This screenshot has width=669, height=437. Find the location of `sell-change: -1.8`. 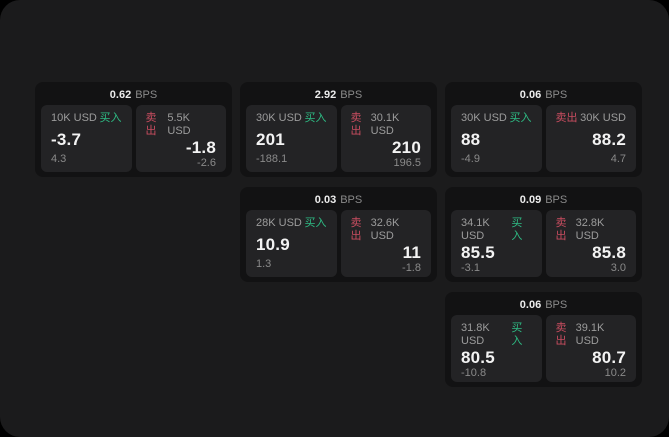

sell-change: -1.8 is located at coordinates (411, 268).